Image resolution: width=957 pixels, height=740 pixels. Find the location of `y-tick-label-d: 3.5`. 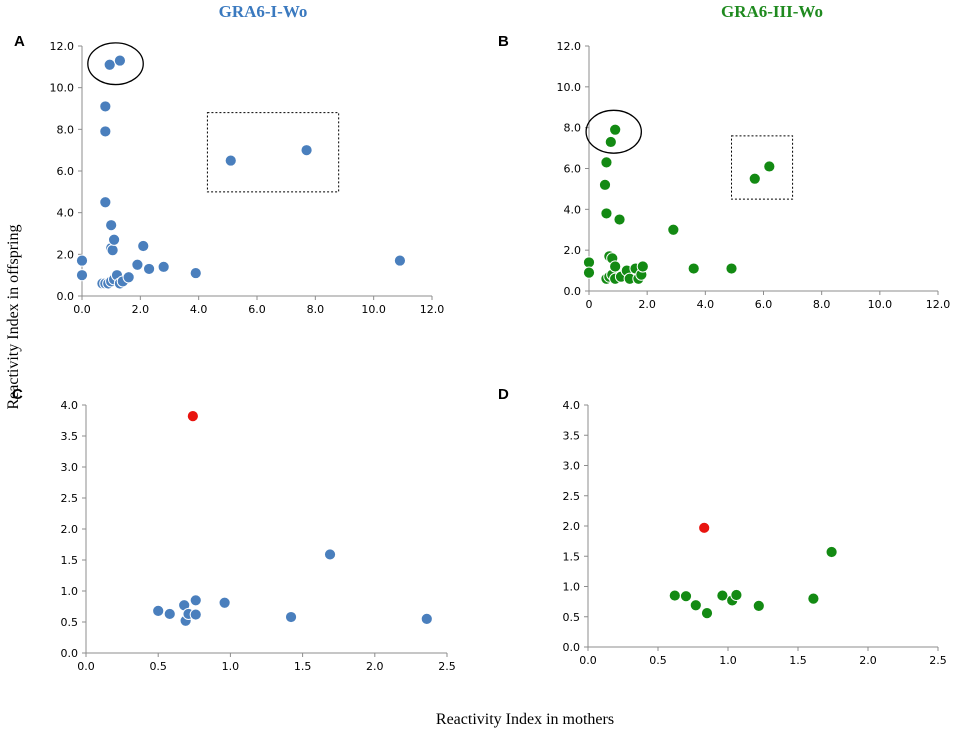

y-tick-label-d: 3.5 is located at coordinates (572, 435).